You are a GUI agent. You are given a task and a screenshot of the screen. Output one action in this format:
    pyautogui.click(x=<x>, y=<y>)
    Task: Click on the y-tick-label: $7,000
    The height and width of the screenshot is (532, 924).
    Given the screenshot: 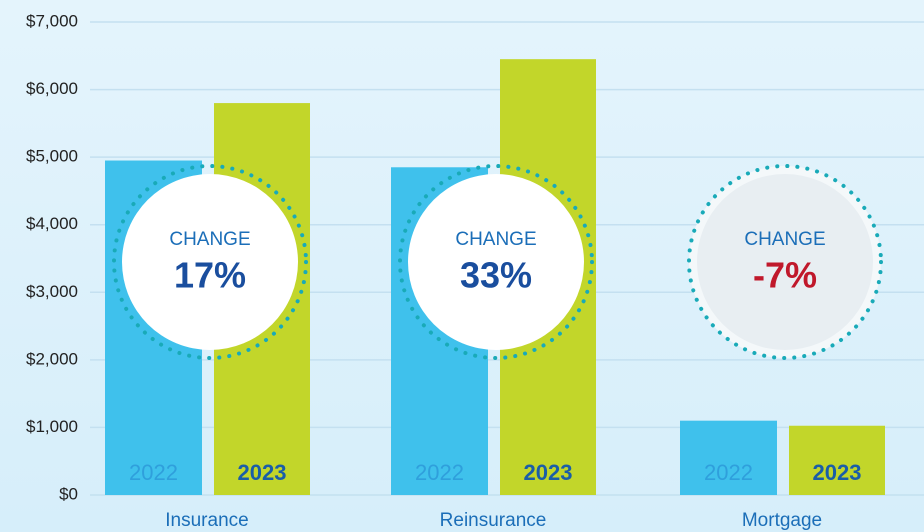 What is the action you would take?
    pyautogui.click(x=52, y=20)
    